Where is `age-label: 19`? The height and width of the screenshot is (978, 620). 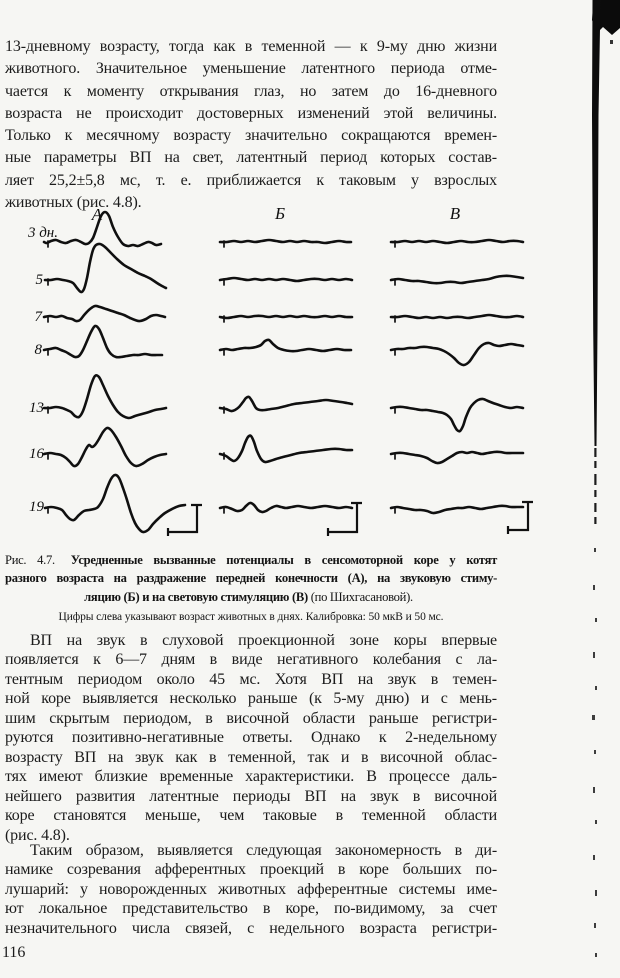
age-label: 19 is located at coordinates (37, 507).